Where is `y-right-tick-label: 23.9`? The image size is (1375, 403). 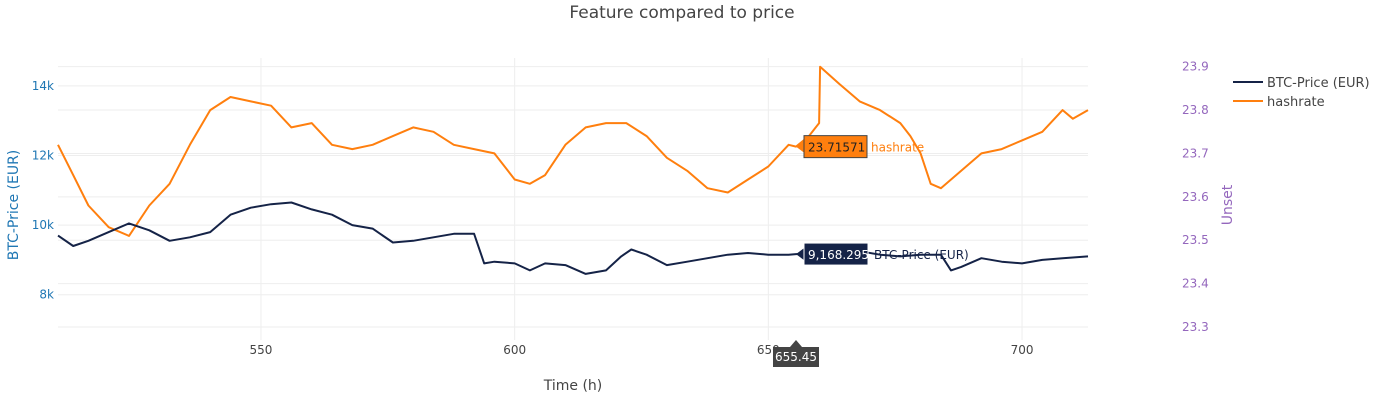 y-right-tick-label: 23.9 is located at coordinates (1195, 67).